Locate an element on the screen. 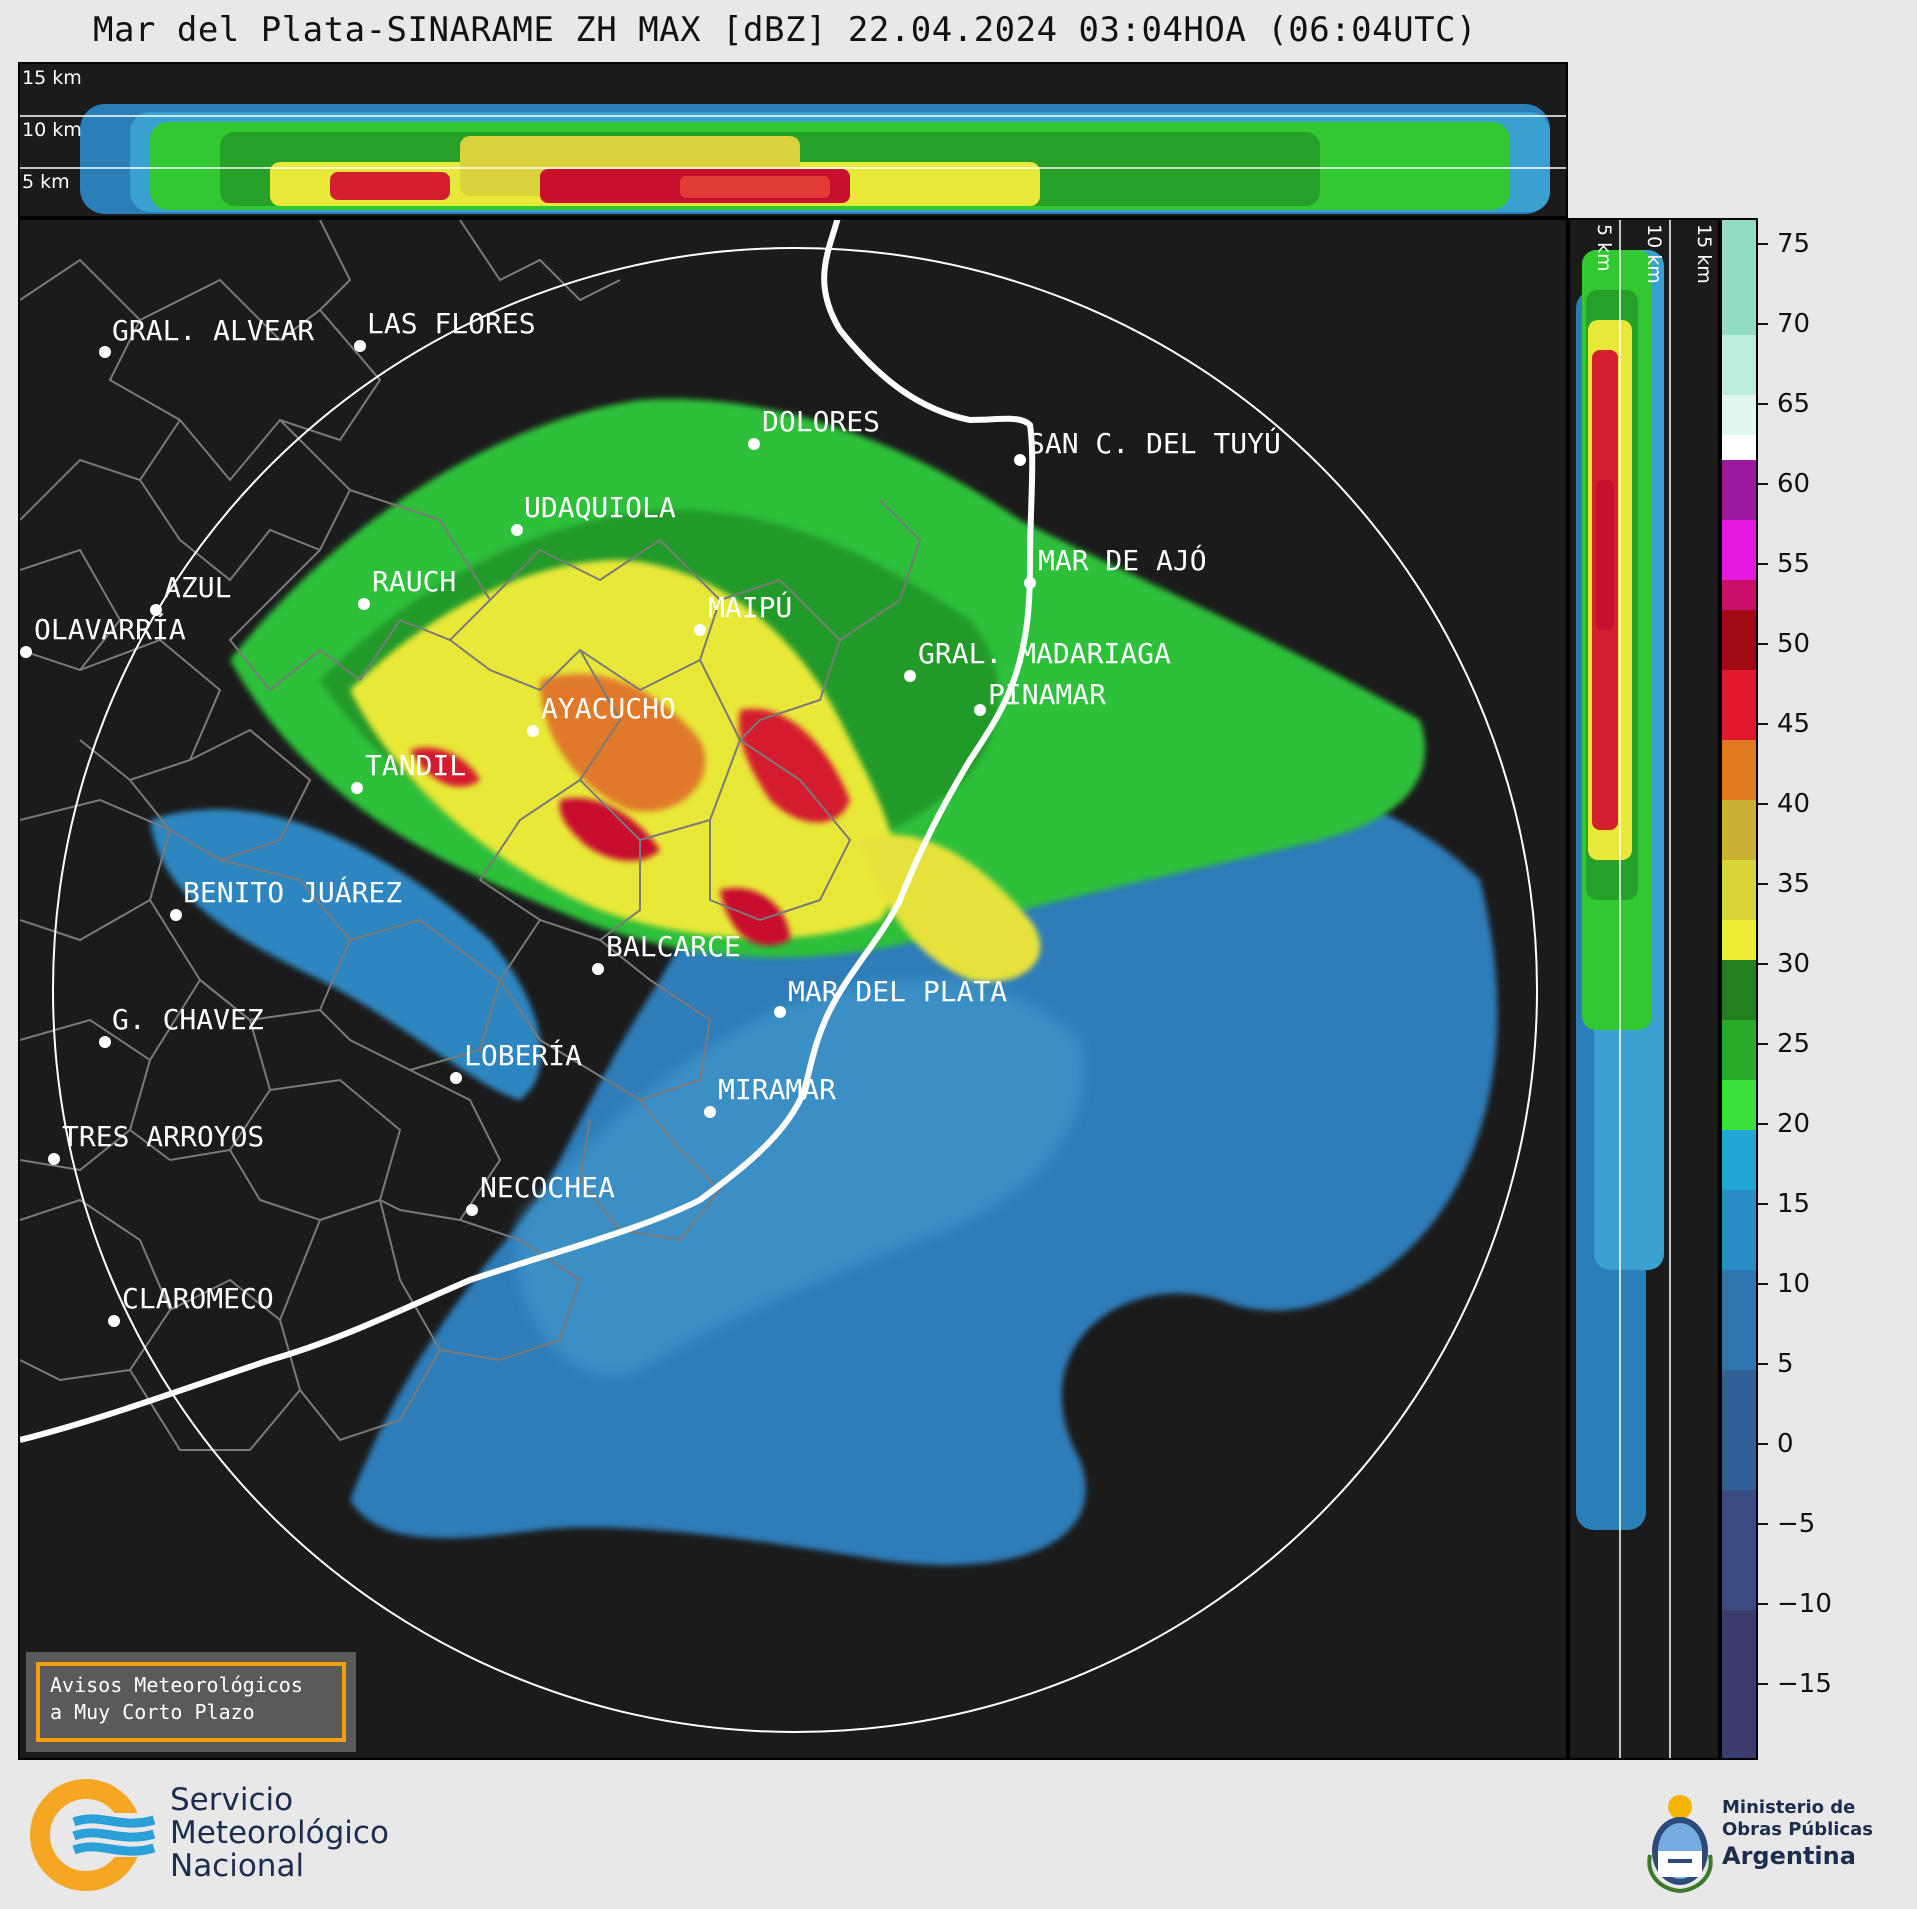  city-label: GRAL. MADARIAGA is located at coordinates (1044, 653).